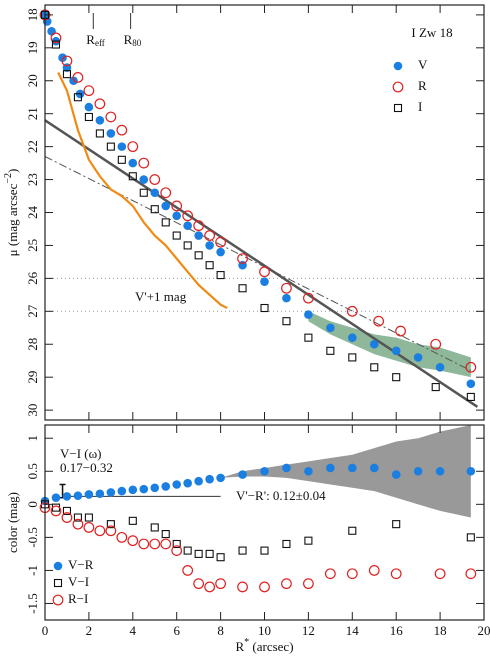 The width and height of the screenshot is (490, 659). What do you see at coordinates (32, 570) in the screenshot?
I see `y-tick-label: -1` at bounding box center [32, 570].